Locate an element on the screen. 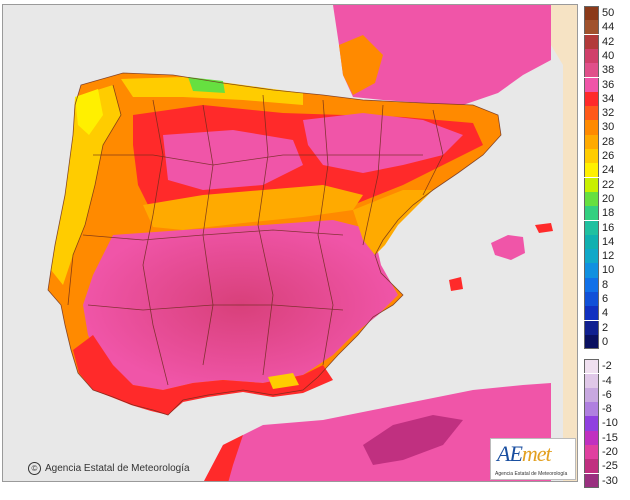  legend-step: 32 is located at coordinates (606, 113).